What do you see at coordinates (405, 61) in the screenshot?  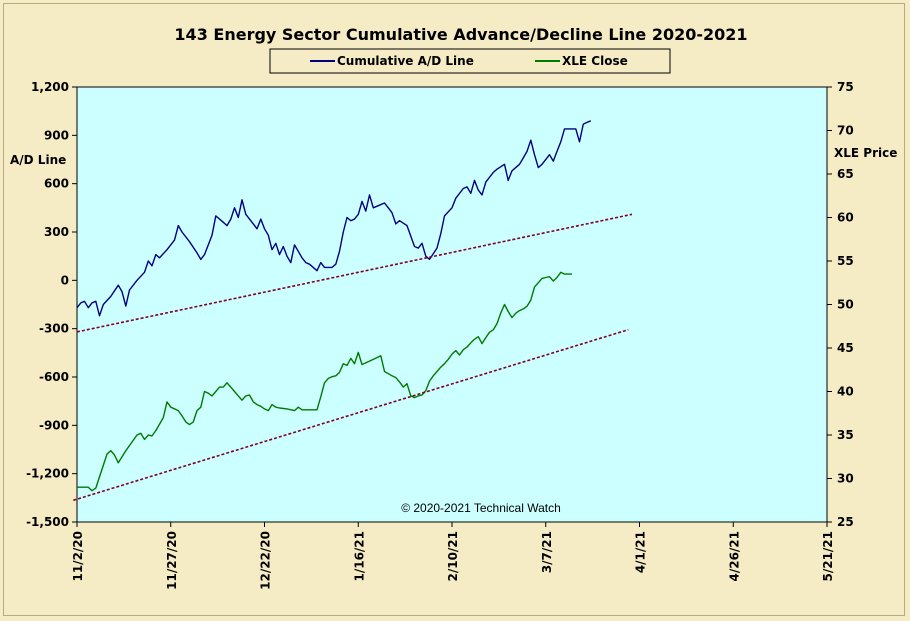 I see `legend-label-ad: Cumulative A/D Line` at bounding box center [405, 61].